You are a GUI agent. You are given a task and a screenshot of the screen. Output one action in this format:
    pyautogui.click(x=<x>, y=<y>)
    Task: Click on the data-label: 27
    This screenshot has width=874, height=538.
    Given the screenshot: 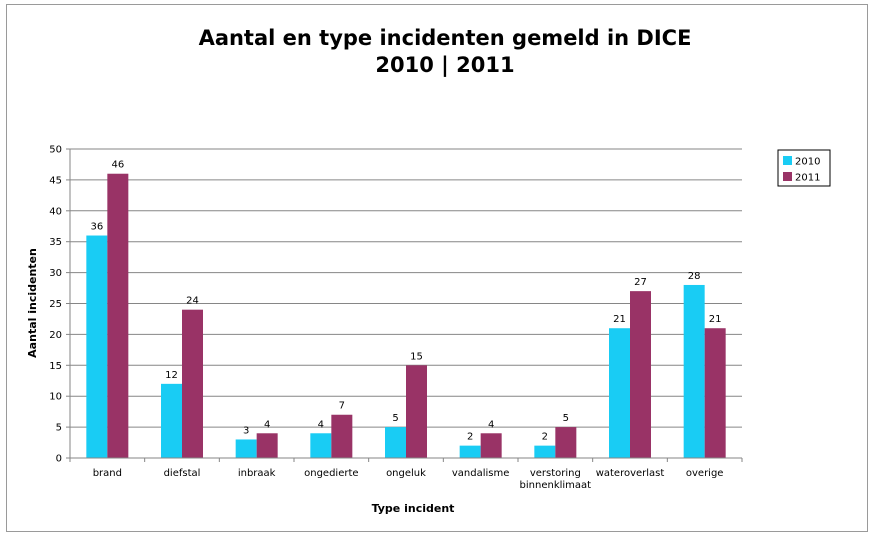 What is the action you would take?
    pyautogui.click(x=640, y=282)
    